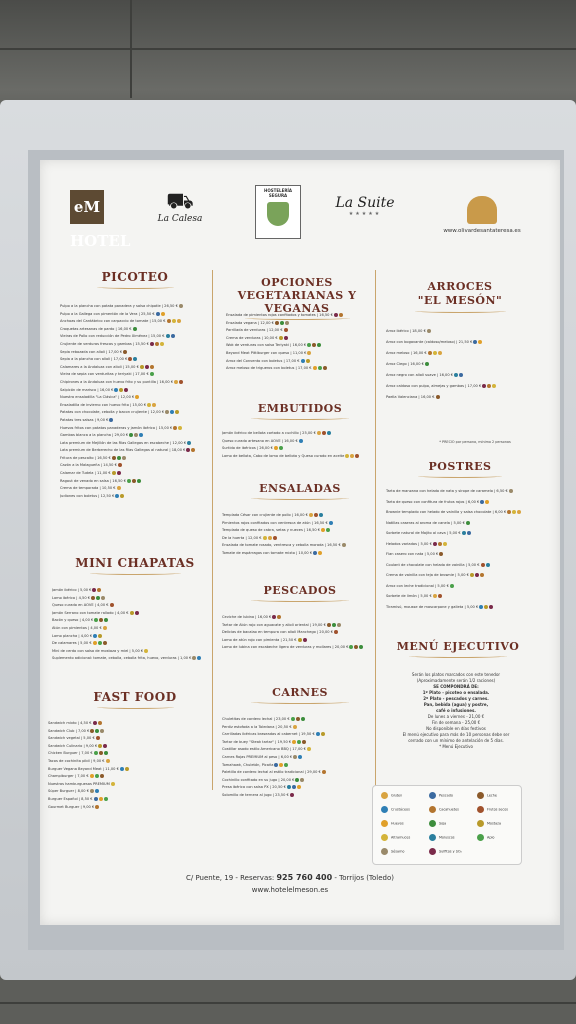 This screenshot has width=576, height=1024. I want to click on menu-item-text: Burguer Vegana Beyond Meat | 11,00 €, so click(83, 768).